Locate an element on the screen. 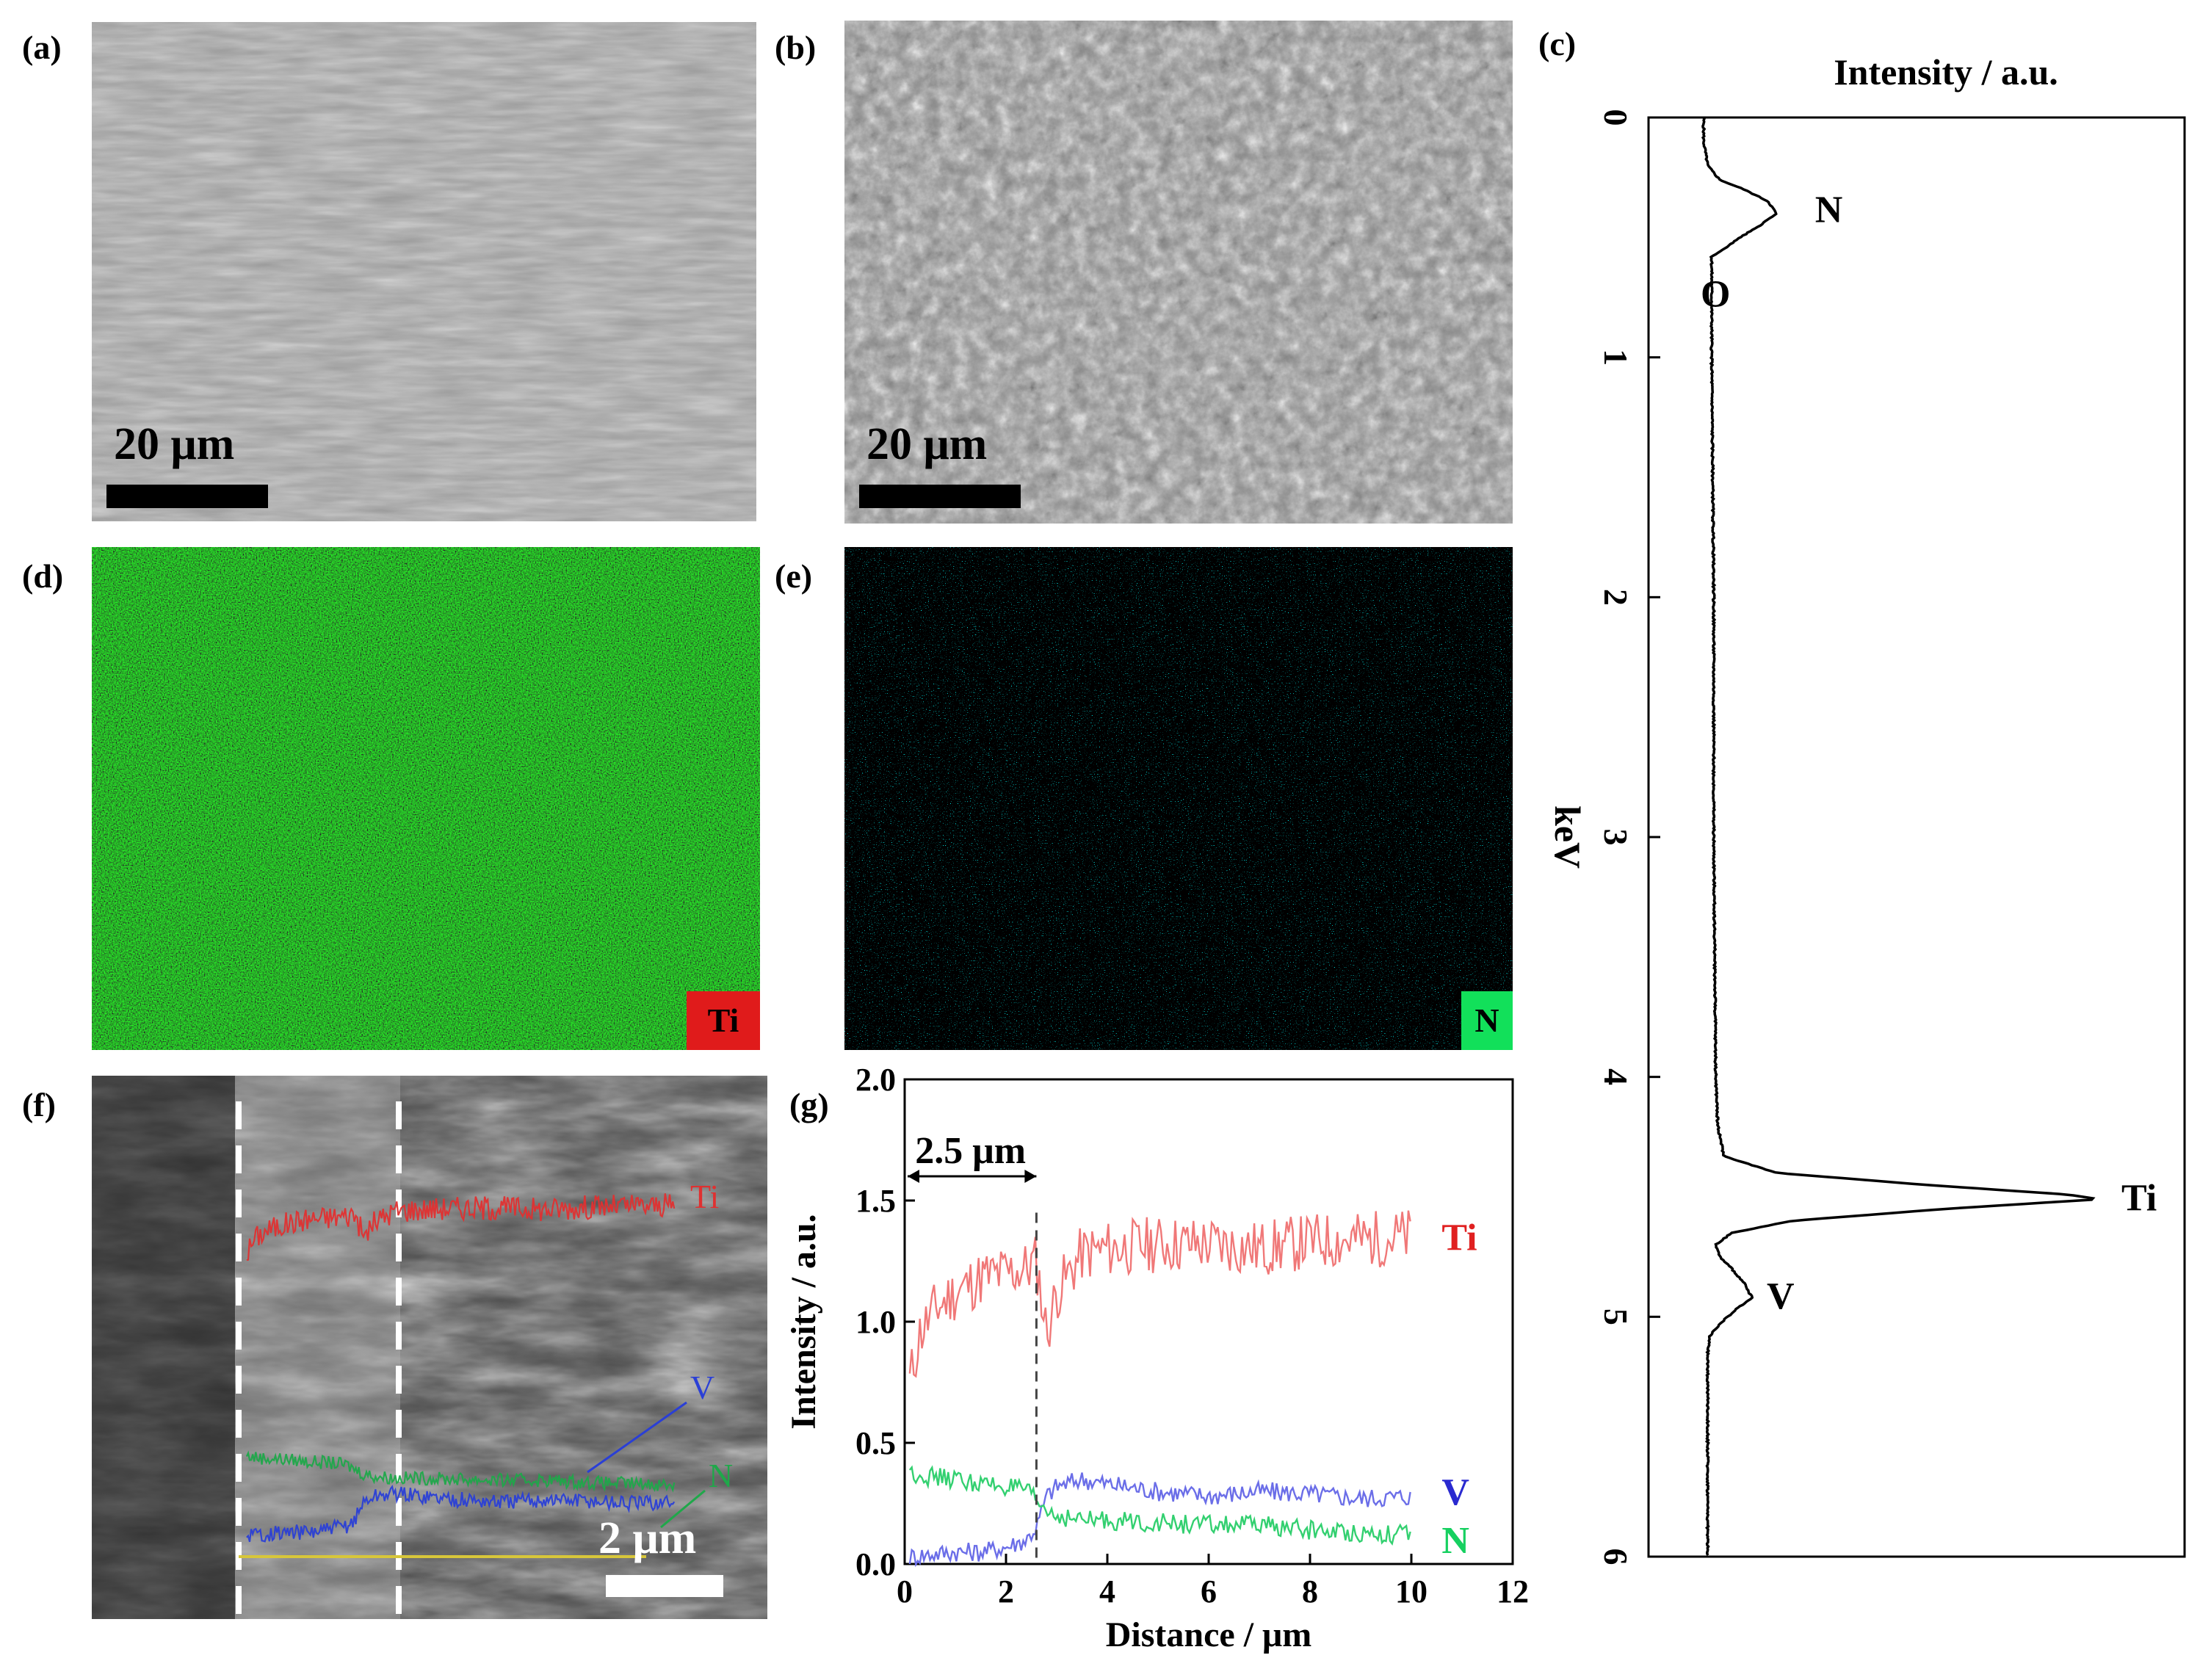 The width and height of the screenshot is (2200, 1680). c-kev-tick-label: 0 is located at coordinates (1616, 117).